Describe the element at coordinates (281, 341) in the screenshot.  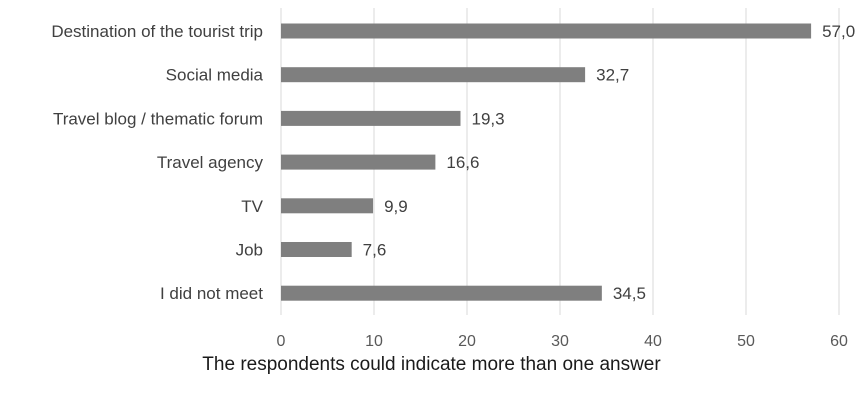
I see `x-tick-label: 0` at that location.